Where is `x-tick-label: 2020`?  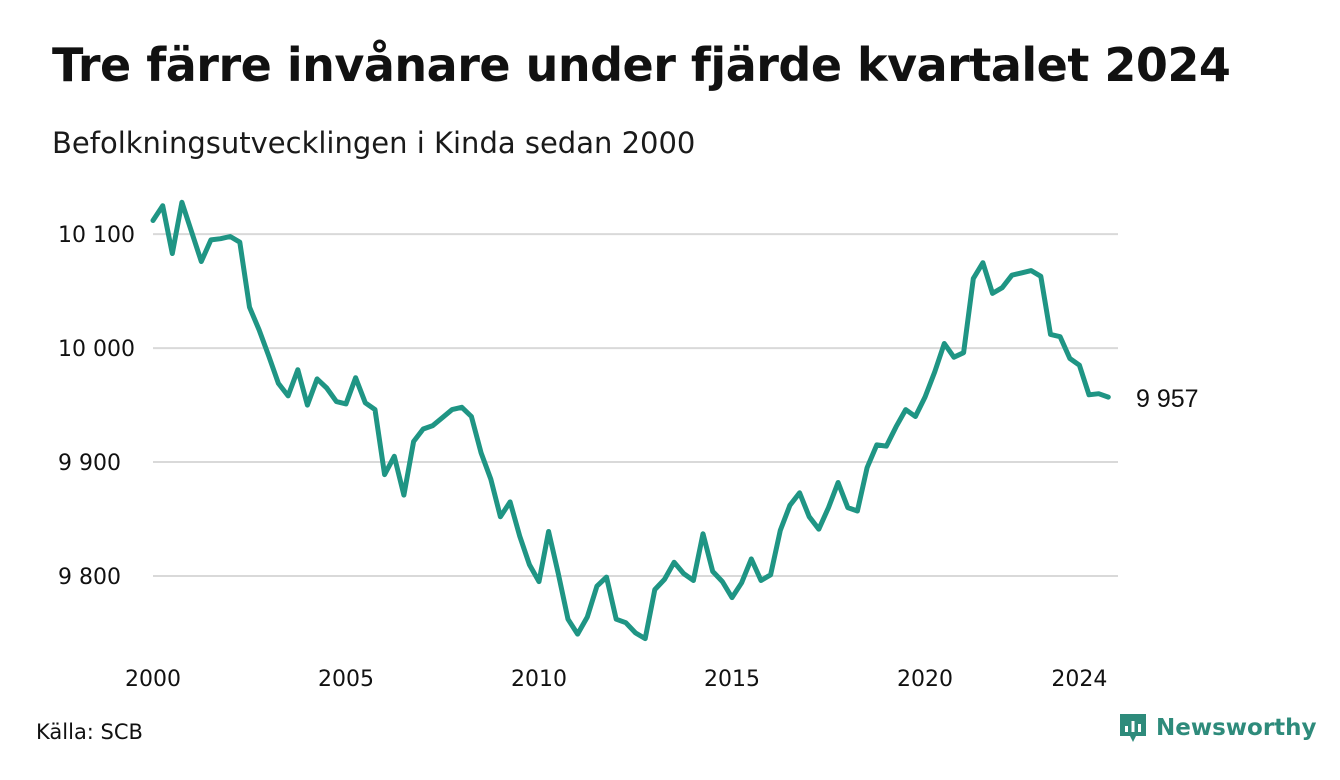
x-tick-label: 2020 is located at coordinates (925, 679).